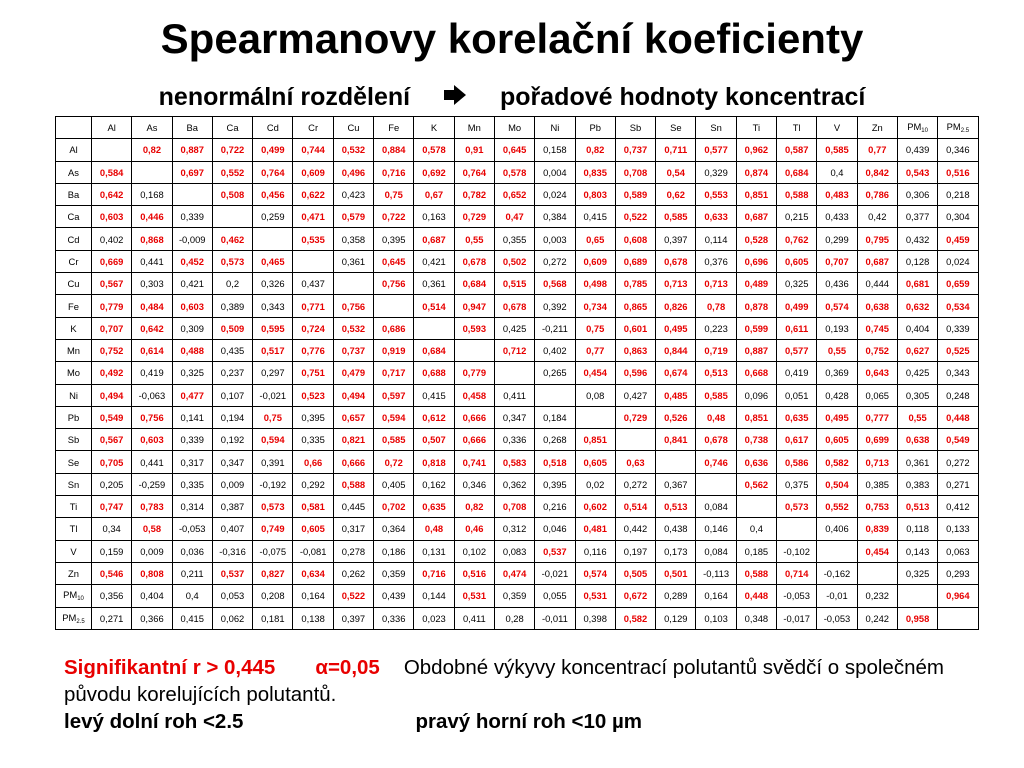  Describe the element at coordinates (273, 373) in the screenshot. I see `table-cell: 0,297` at that location.